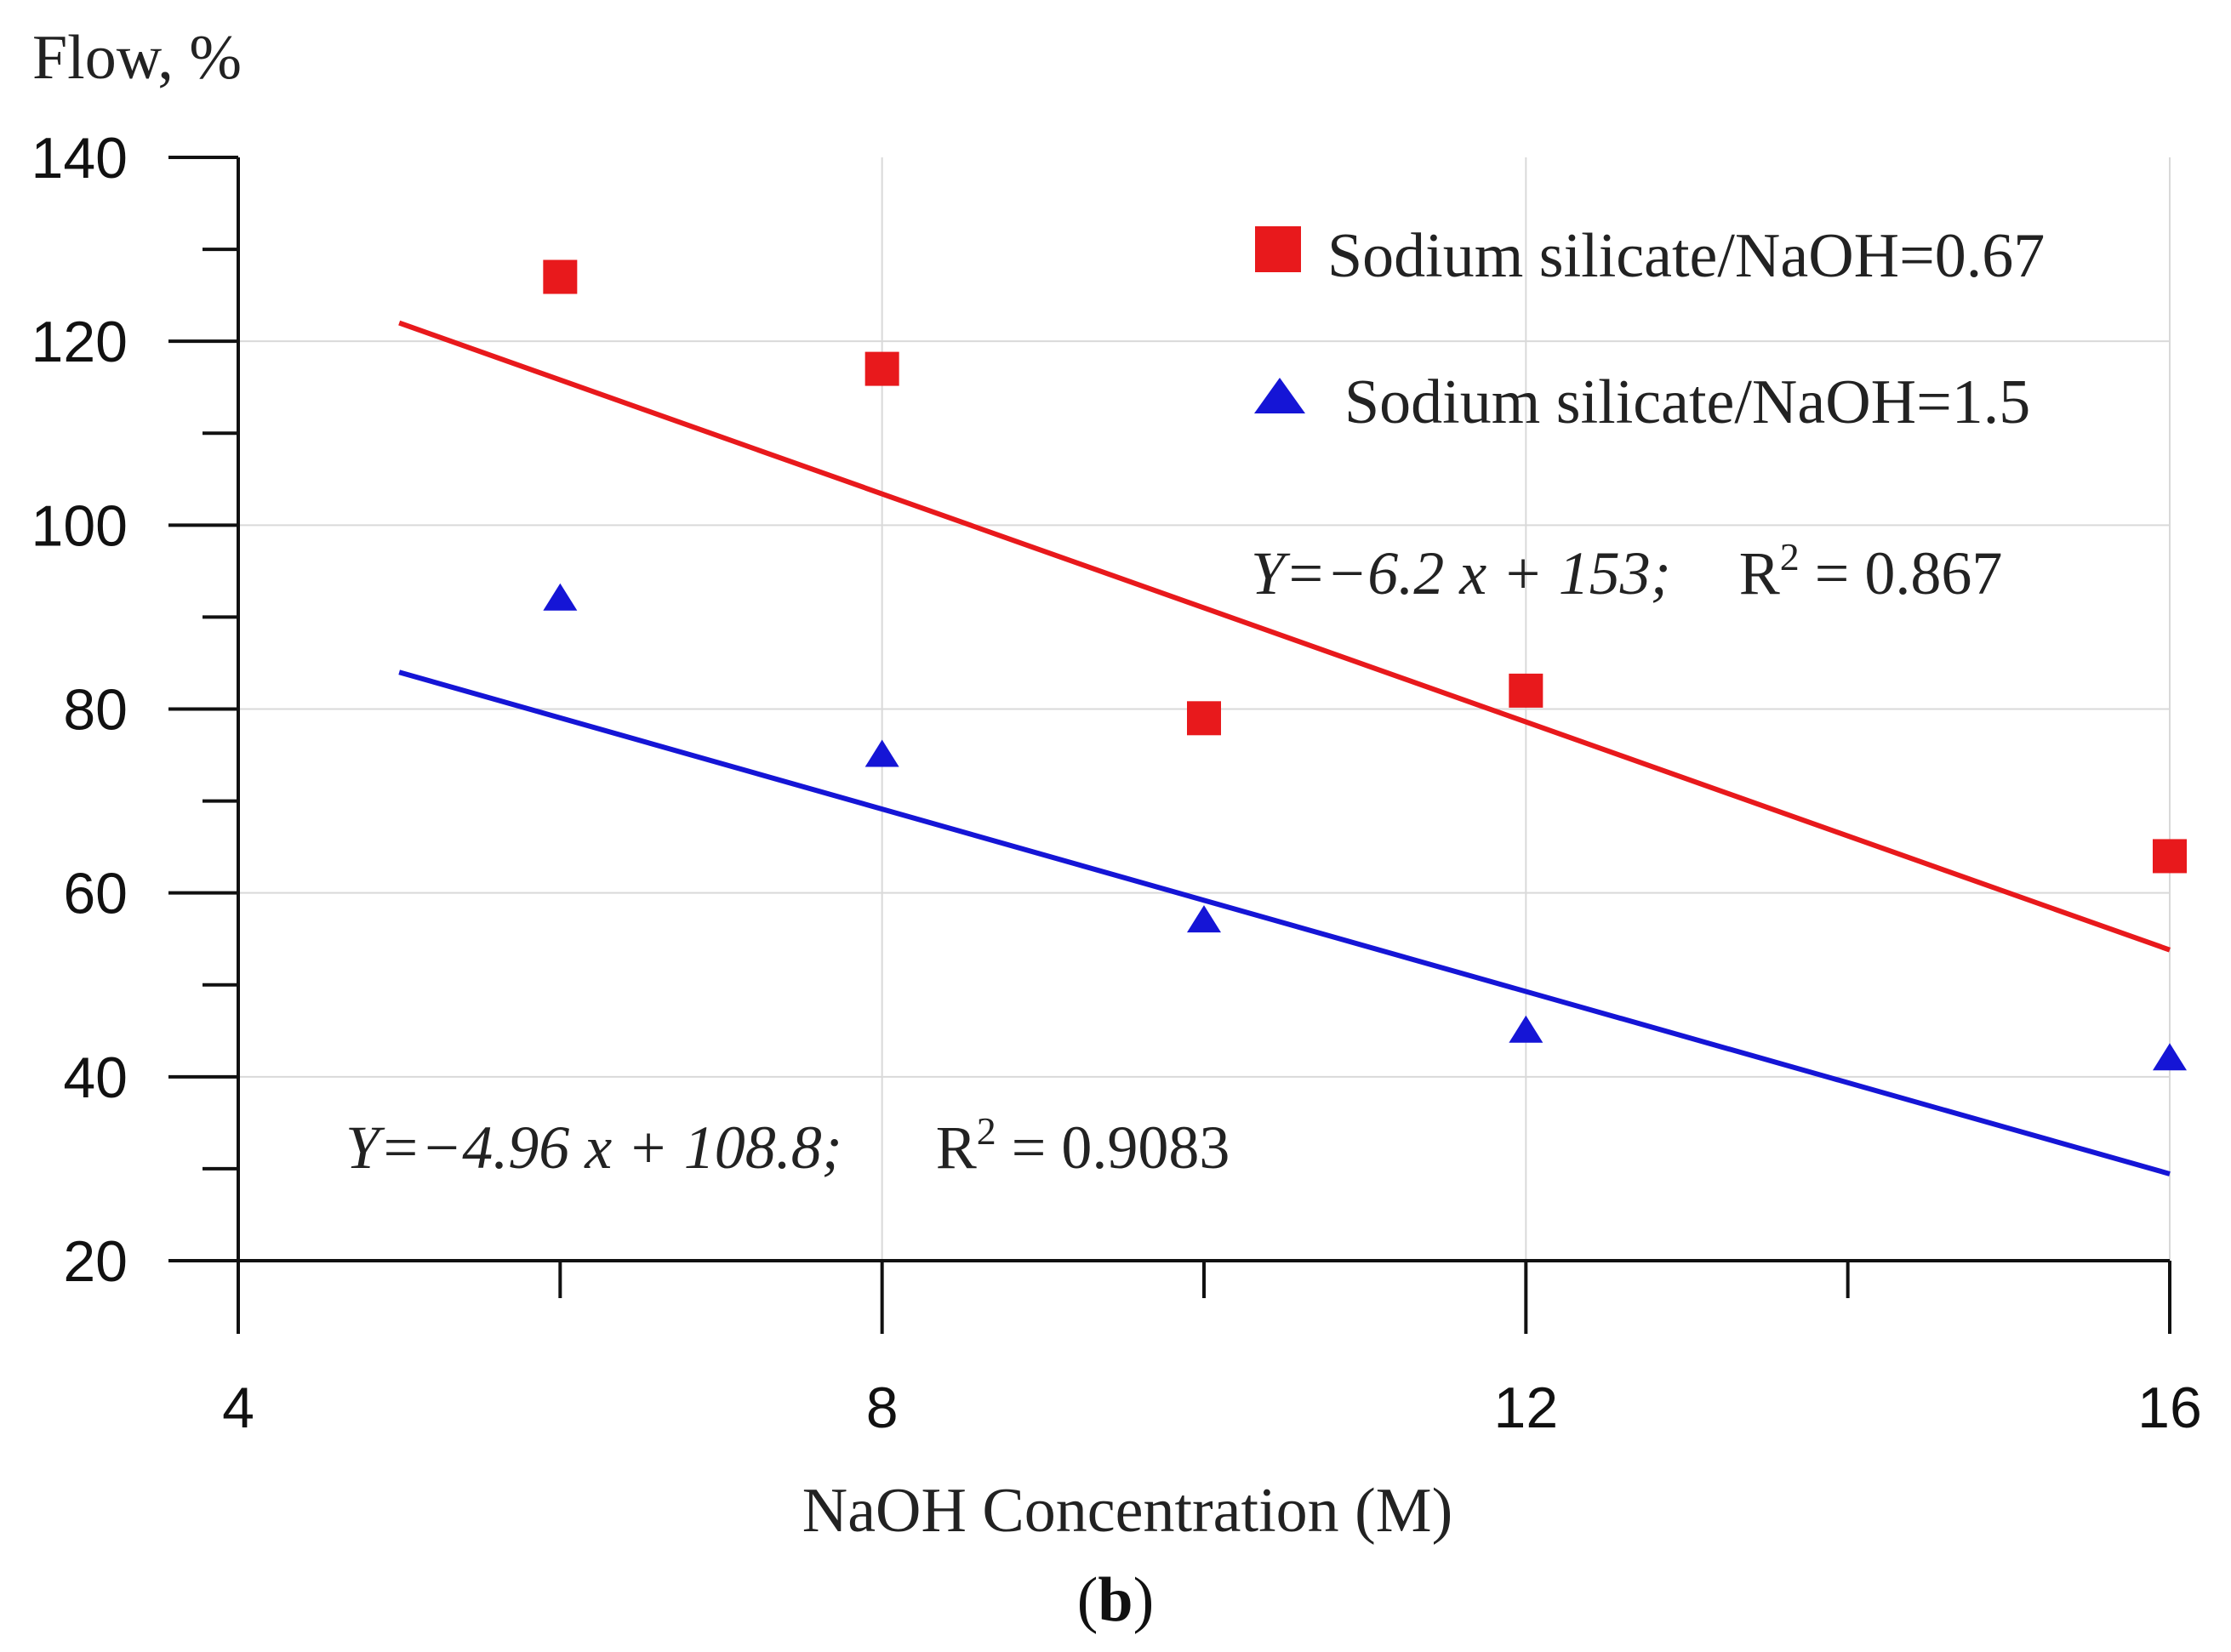 Image resolution: width=2231 pixels, height=1652 pixels. What do you see at coordinates (95, 894) in the screenshot?
I see `y-tick-label: 60` at bounding box center [95, 894].